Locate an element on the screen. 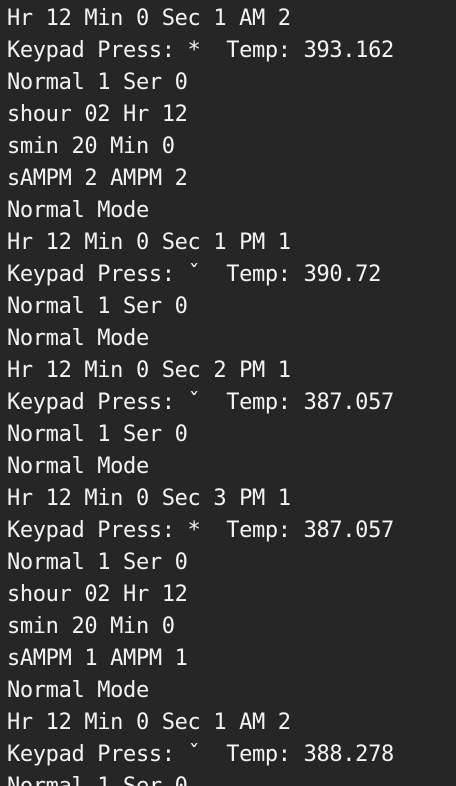 This screenshot has width=456, height=786. terminal-line: Hr 12 Min 0 Sec 1 PM 1 is located at coordinates (149, 242).